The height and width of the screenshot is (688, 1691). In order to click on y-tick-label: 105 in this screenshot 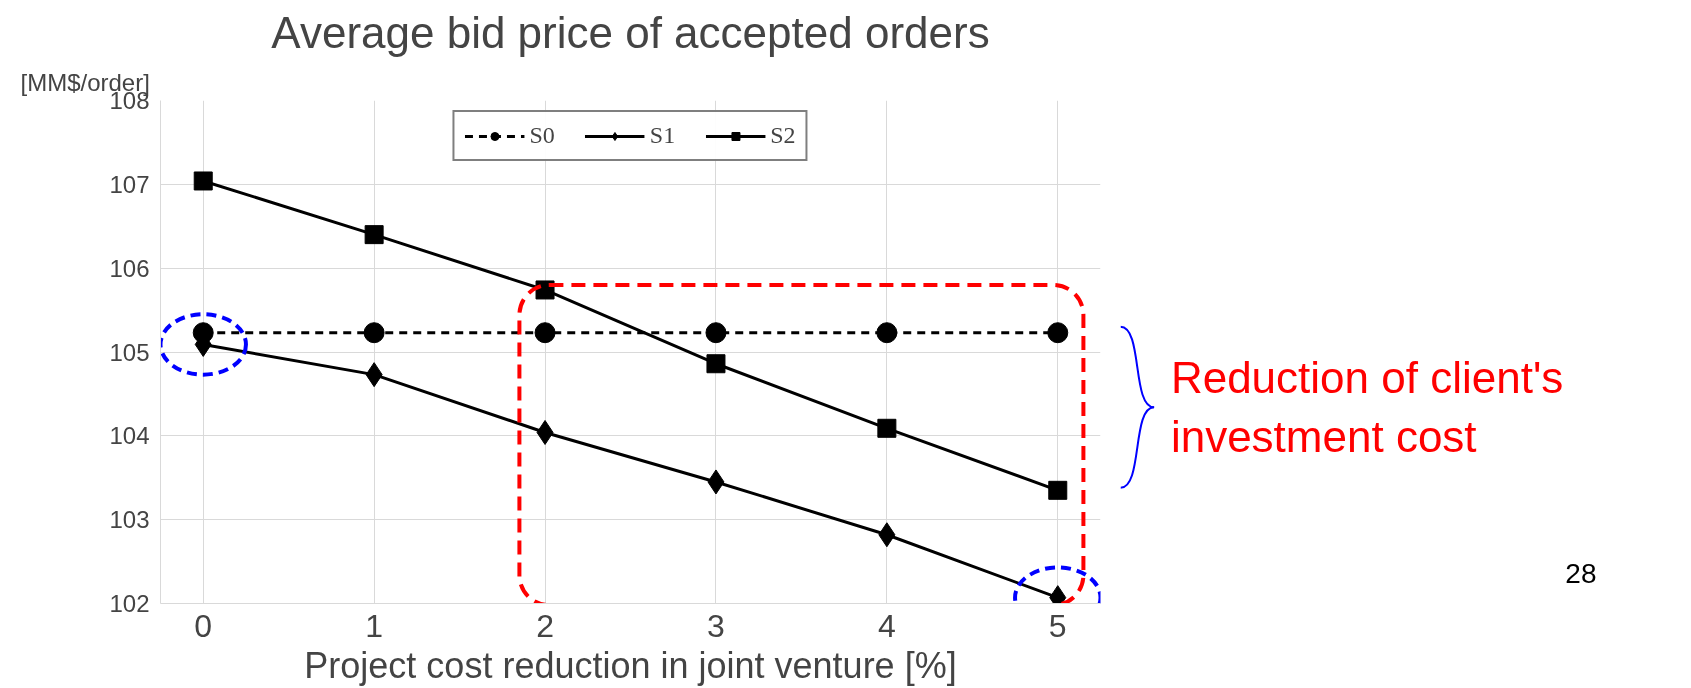, I will do `click(129, 352)`.